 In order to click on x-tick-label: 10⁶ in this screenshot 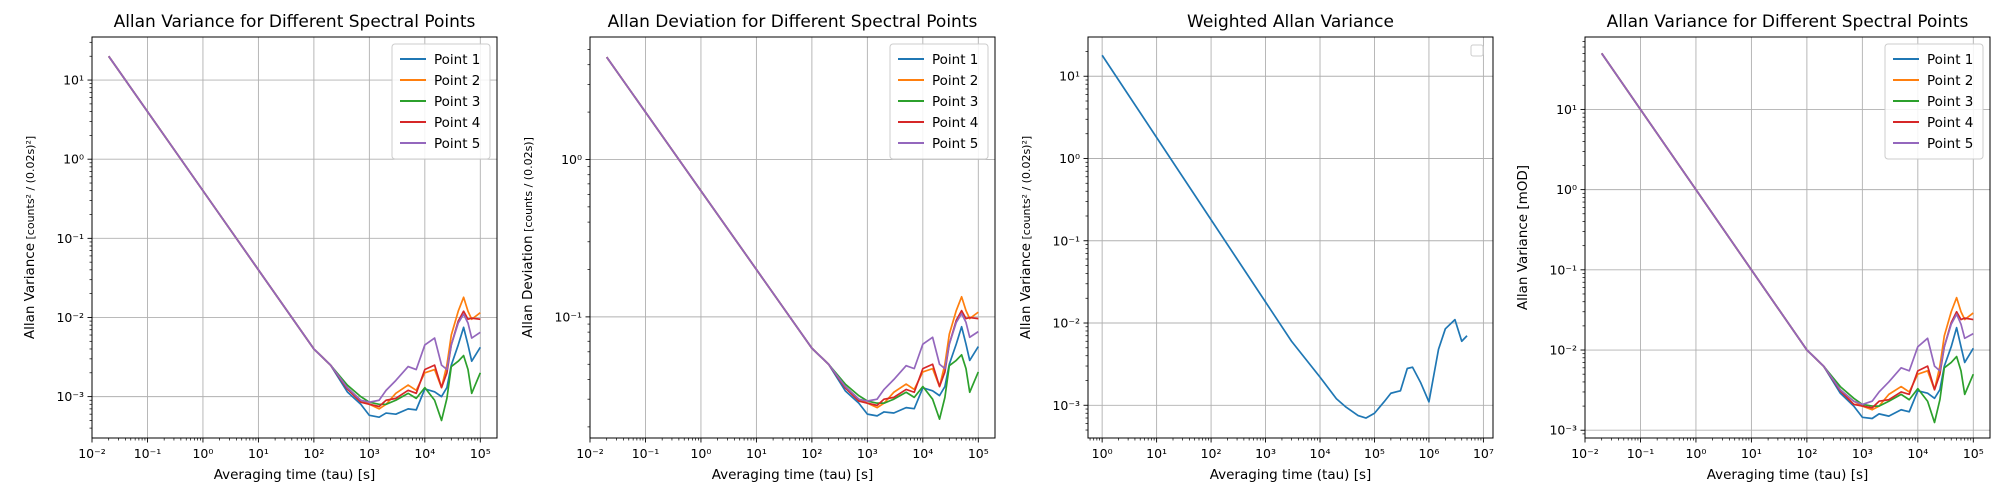, I will do `click(1428, 453)`.